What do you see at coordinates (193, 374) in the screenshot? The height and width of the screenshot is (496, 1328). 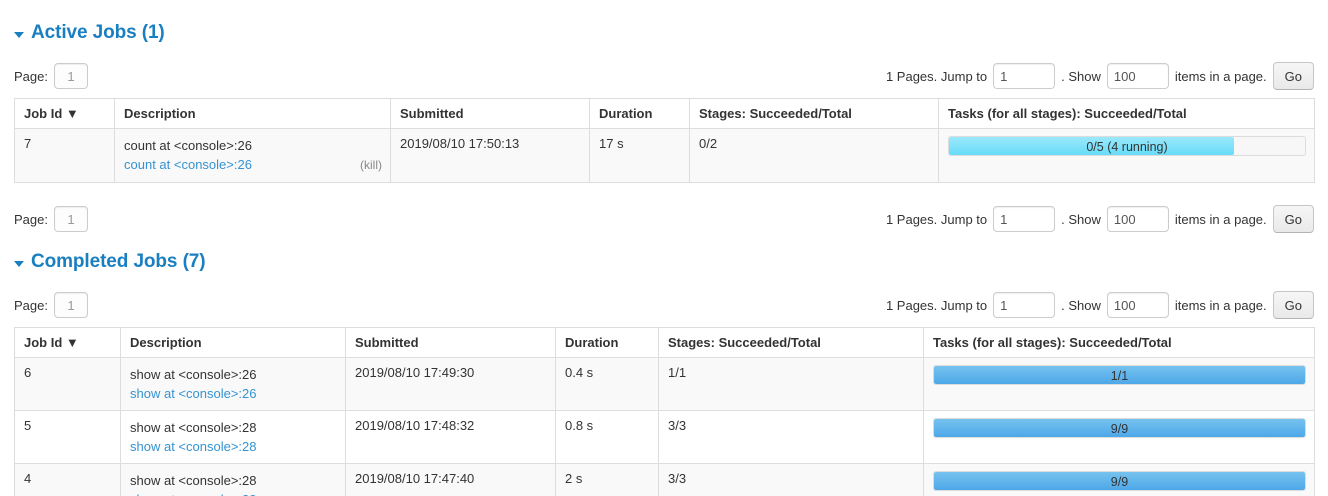 I see `description-text: show at <console>:26` at bounding box center [193, 374].